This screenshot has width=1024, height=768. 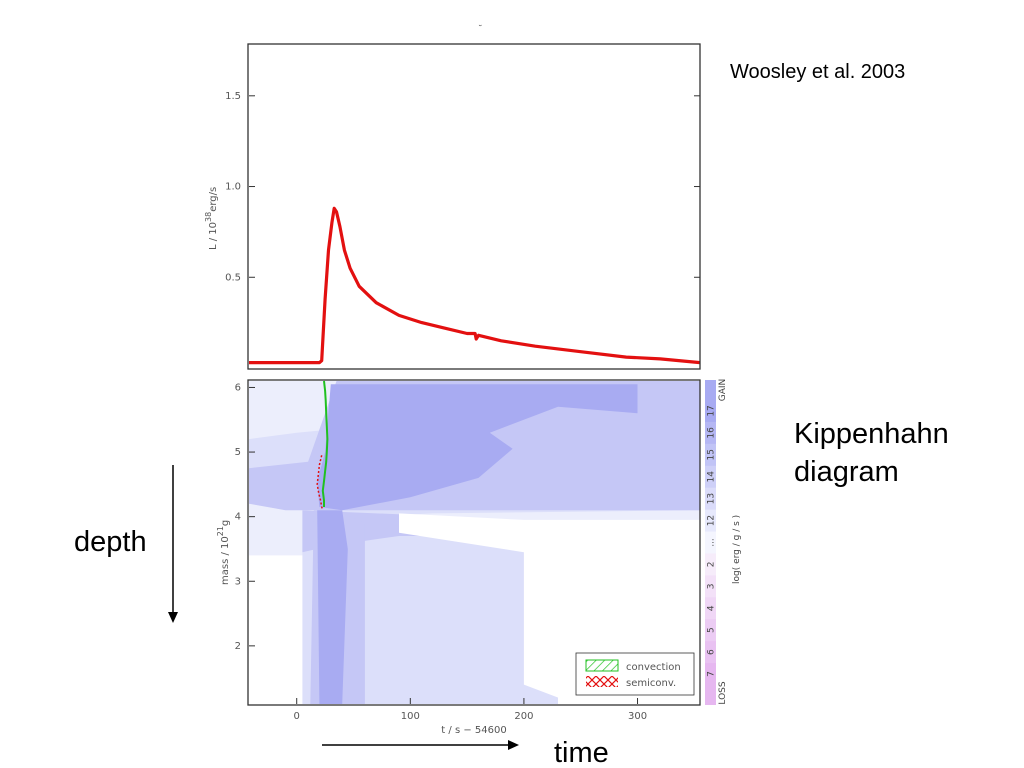 I want to click on colorbar-tick-label: 7, so click(x=712, y=674).